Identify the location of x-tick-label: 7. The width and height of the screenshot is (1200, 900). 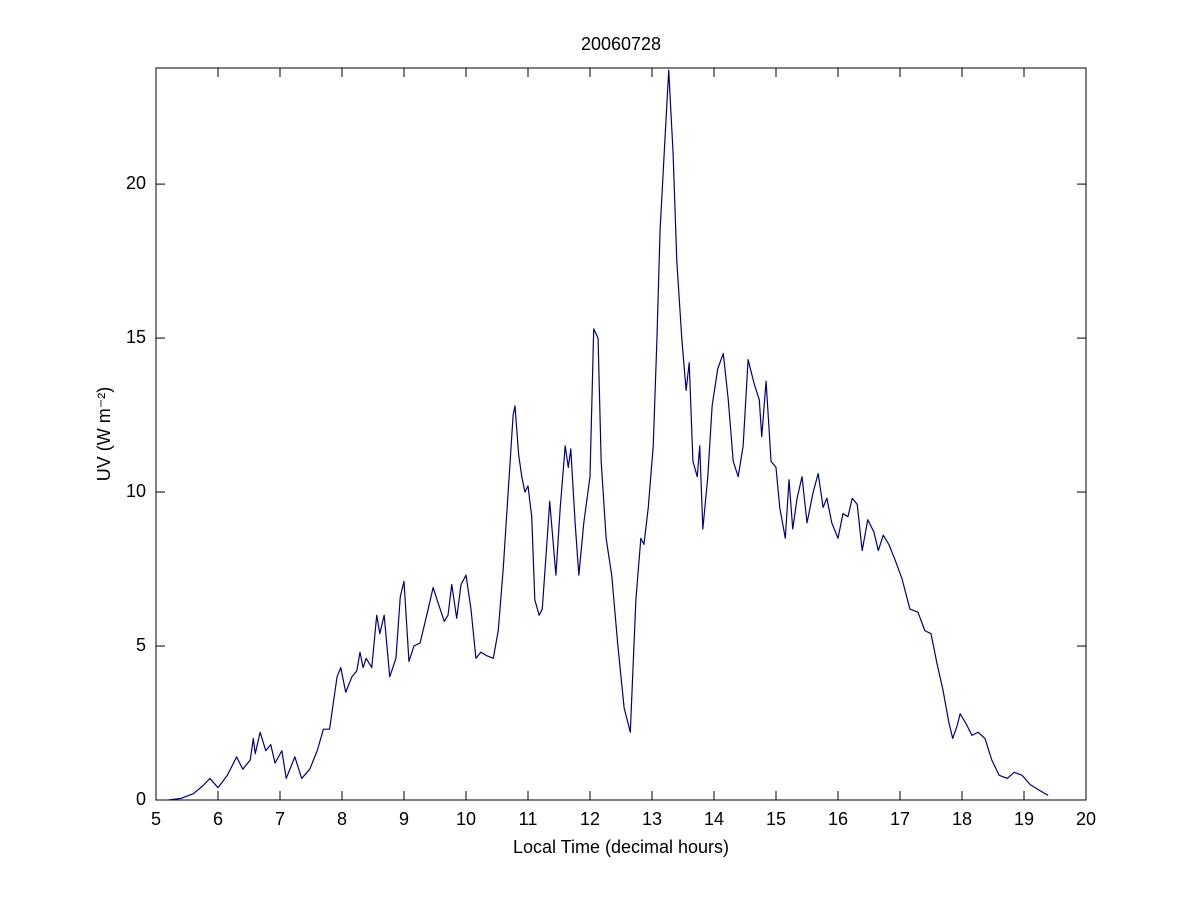
(280, 819).